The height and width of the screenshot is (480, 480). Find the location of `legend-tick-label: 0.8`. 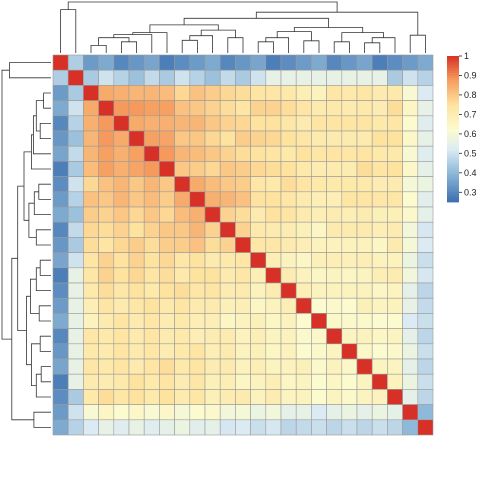

legend-tick-label: 0.8 is located at coordinates (470, 95).